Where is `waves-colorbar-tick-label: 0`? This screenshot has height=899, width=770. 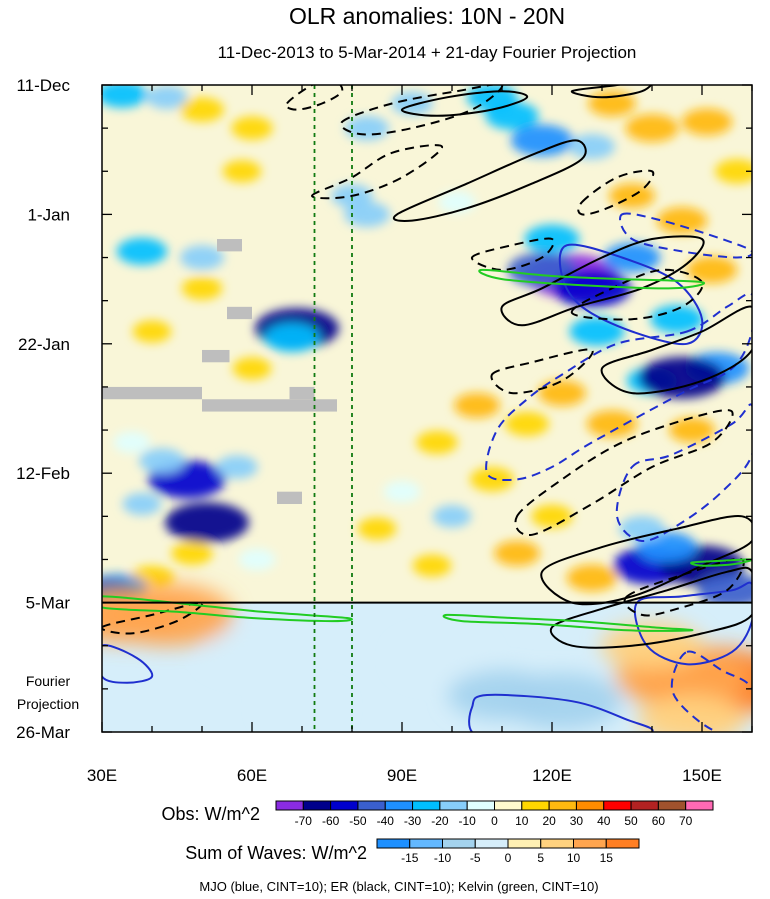
waves-colorbar-tick-label: 0 is located at coordinates (508, 858).